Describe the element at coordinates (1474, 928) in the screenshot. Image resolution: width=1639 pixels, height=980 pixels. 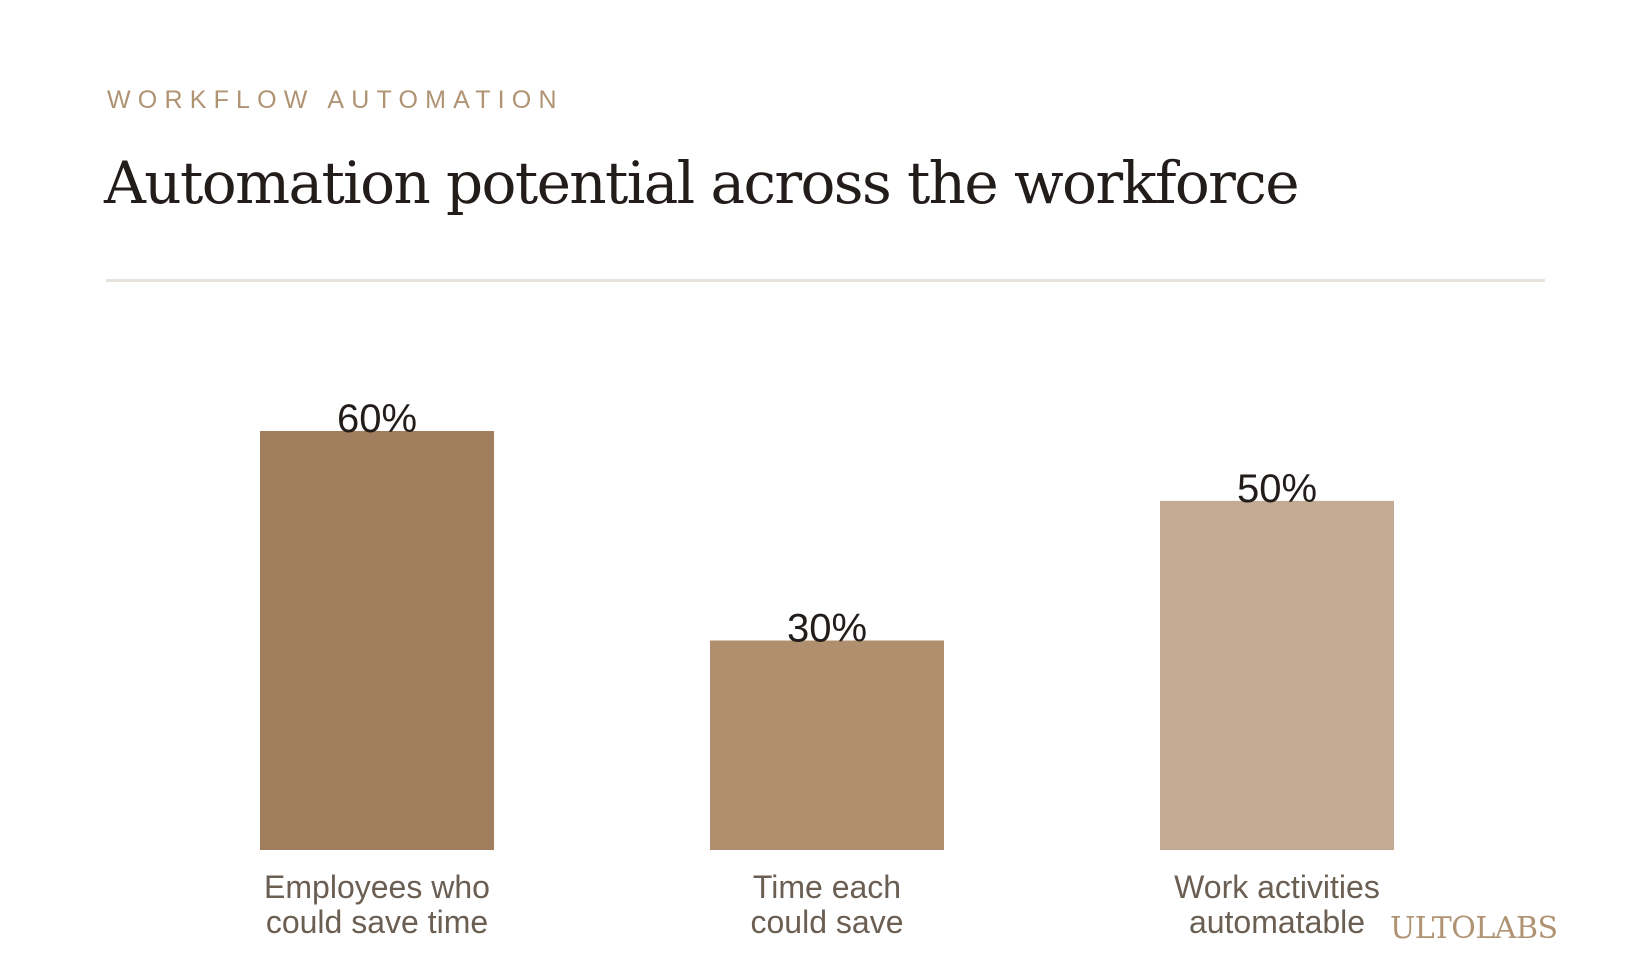
I see `brand-logo: ULTOLABS` at that location.